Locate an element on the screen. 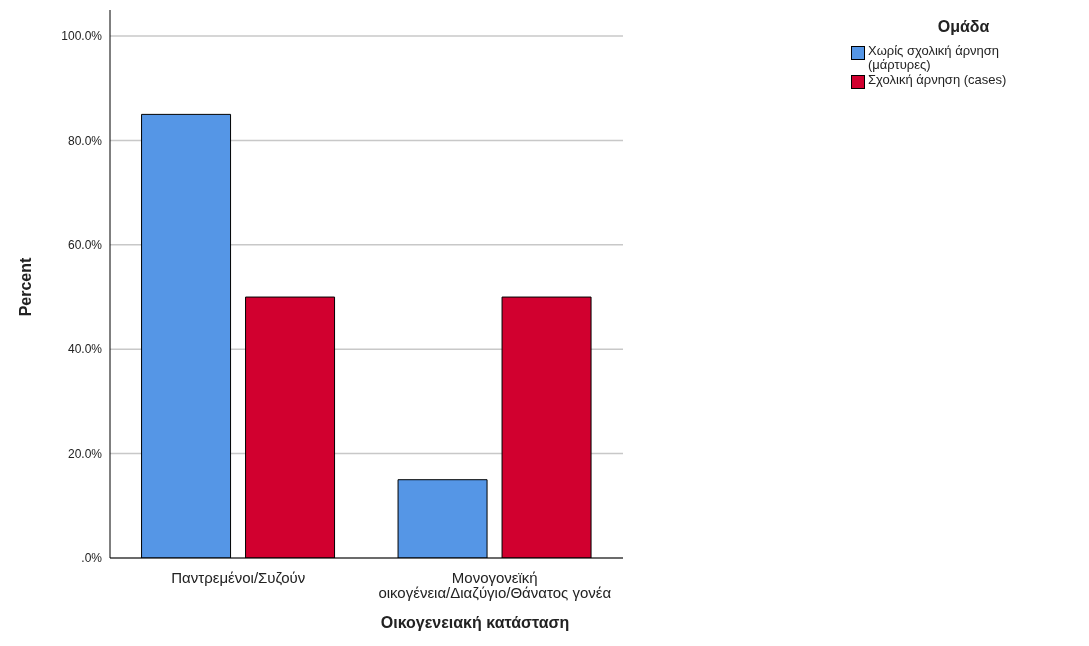 The image size is (1089, 646). legend-label: Σχολική άρνηση (cases) is located at coordinates (938, 79).